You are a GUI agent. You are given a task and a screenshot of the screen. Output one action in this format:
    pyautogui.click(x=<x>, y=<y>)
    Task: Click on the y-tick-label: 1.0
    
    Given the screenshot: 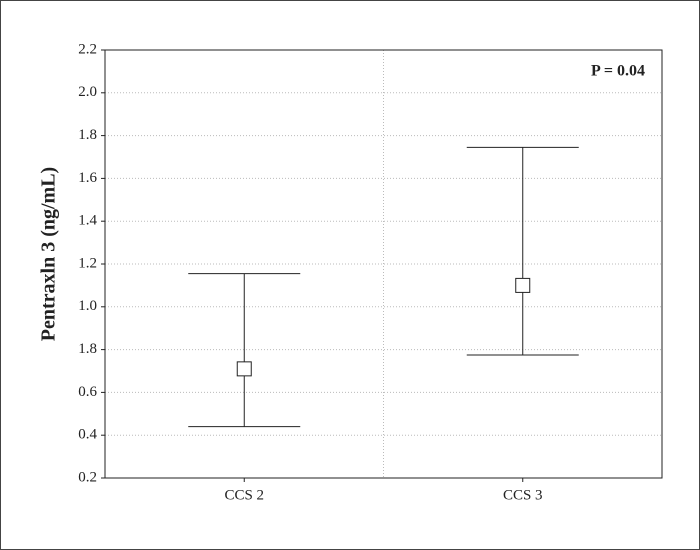 What is the action you would take?
    pyautogui.click(x=87, y=306)
    